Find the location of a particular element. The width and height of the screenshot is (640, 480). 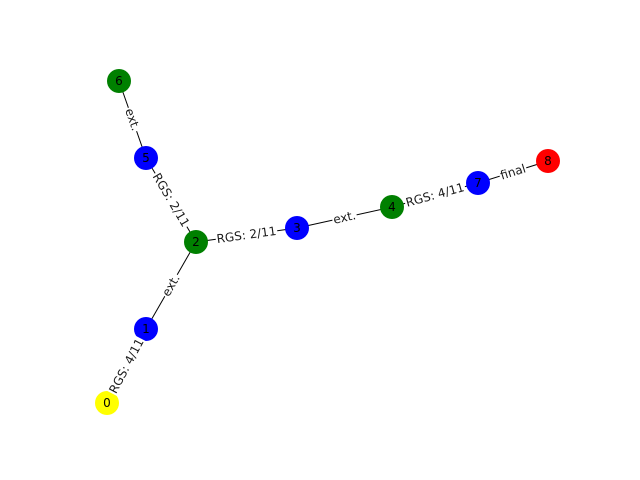

node-label-6: 6 is located at coordinates (119, 81).